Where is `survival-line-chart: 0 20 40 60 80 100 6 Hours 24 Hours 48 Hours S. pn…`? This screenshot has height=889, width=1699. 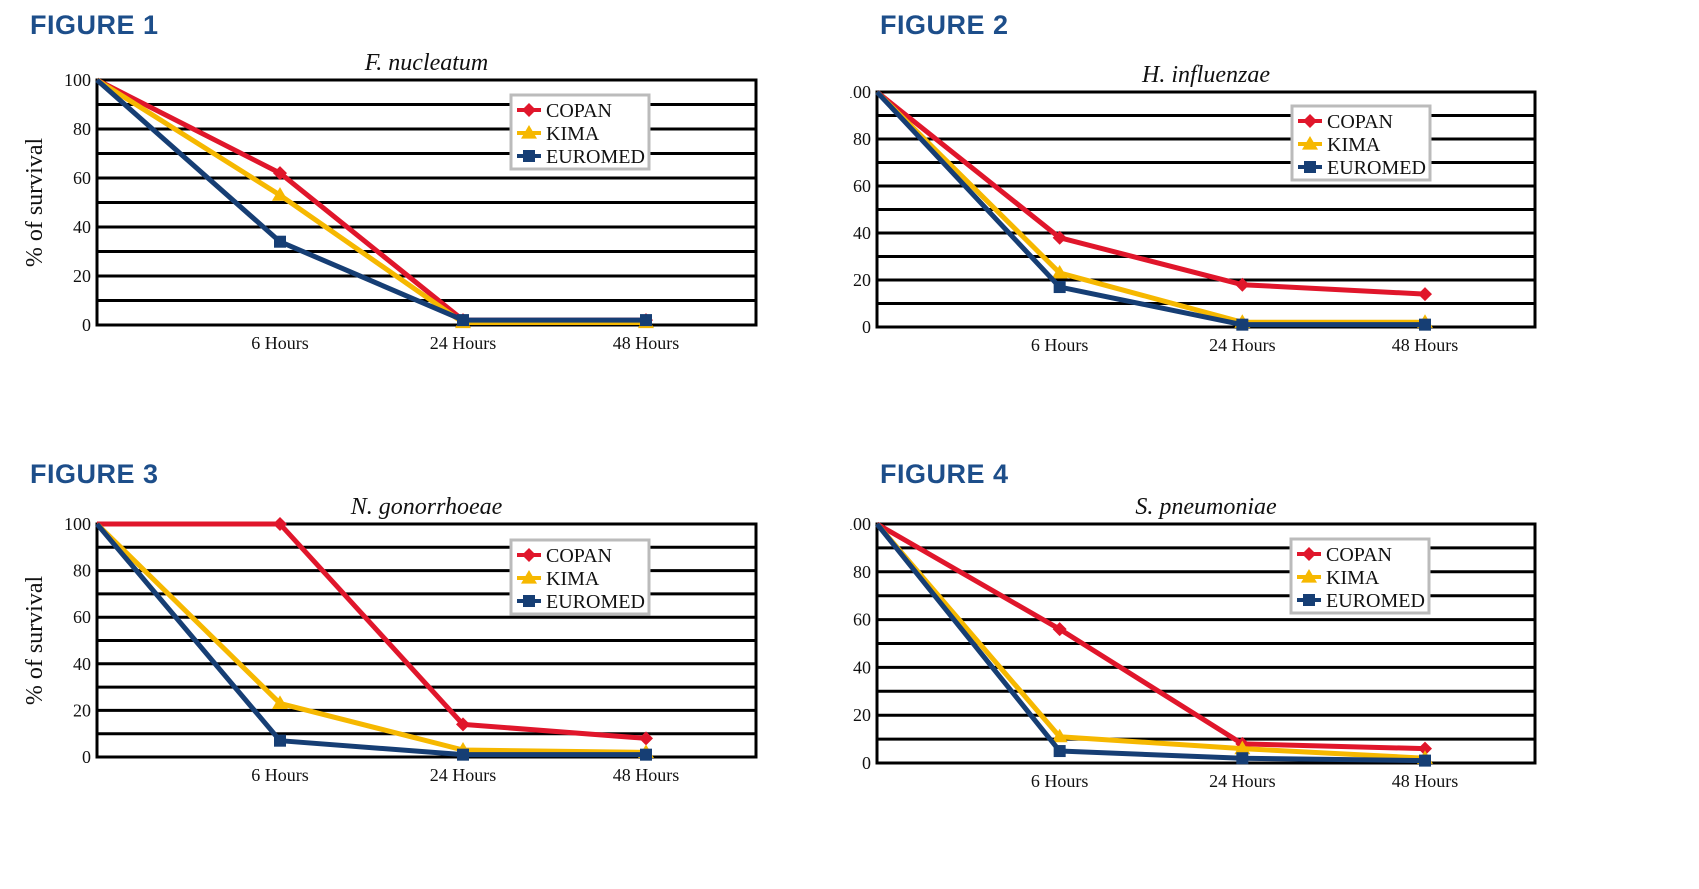
survival-line-chart: 0 20 40 60 80 100 6 Hours 24 Hours 48 Hours S. pn… is located at coordinates (1193, 642).